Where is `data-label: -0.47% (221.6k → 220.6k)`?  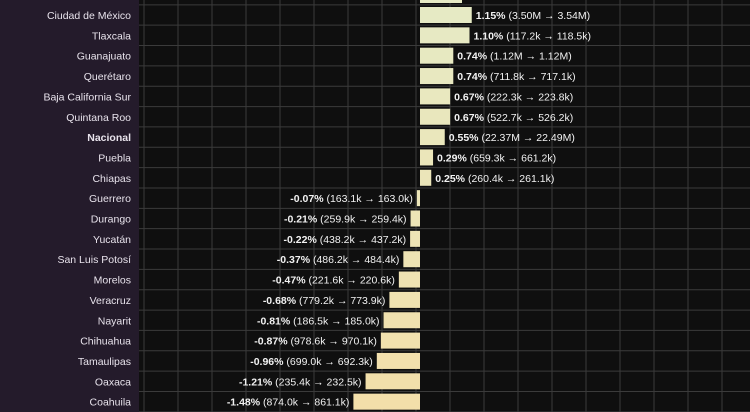
data-label: -0.47% (221.6k → 220.6k) is located at coordinates (333, 281).